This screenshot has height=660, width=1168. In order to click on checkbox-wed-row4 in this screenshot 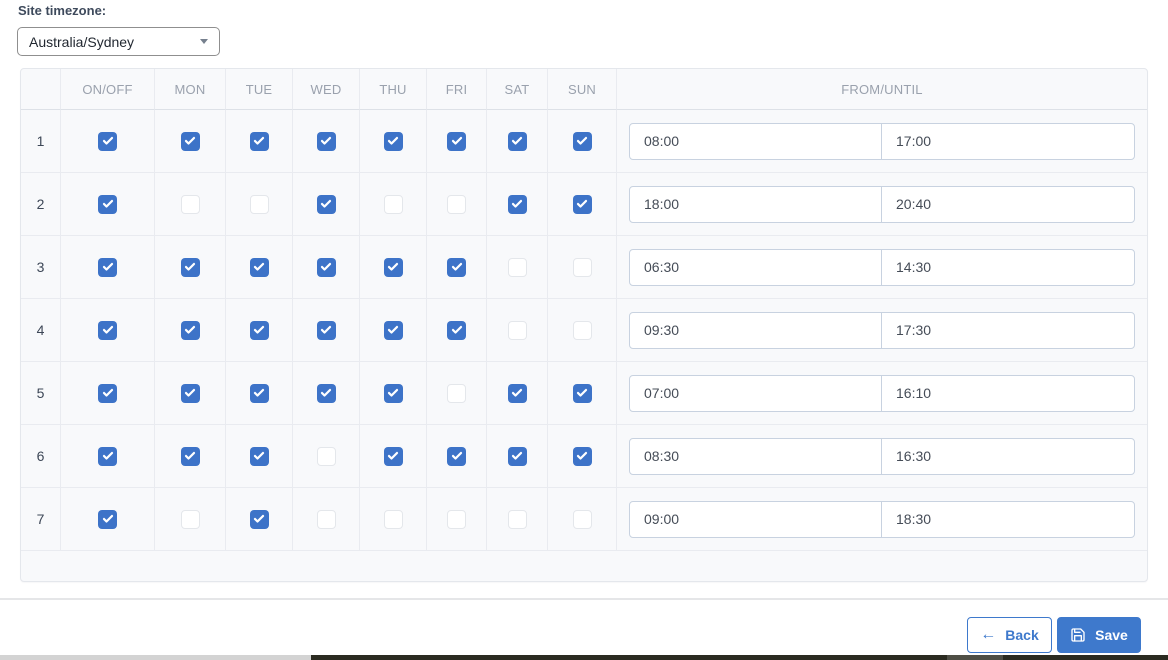, I will do `click(326, 330)`.